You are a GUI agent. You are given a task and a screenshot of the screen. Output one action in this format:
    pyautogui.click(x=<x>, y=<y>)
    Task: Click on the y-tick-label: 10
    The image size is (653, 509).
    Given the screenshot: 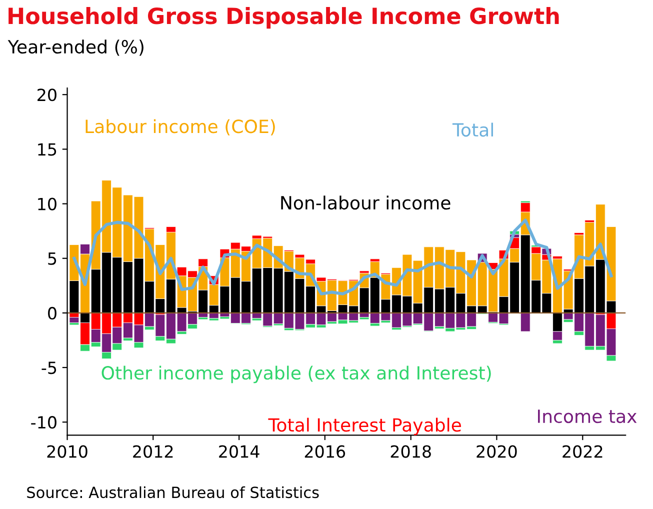 What is the action you would take?
    pyautogui.click(x=47, y=204)
    